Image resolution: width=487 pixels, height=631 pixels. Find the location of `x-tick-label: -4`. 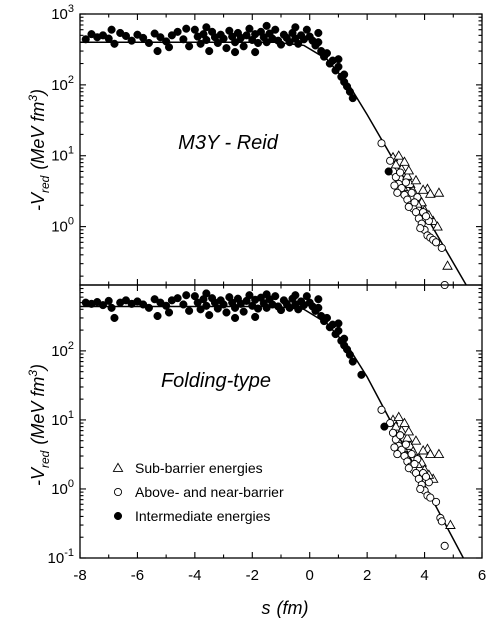

x-tick-label: -4 is located at coordinates (194, 575).